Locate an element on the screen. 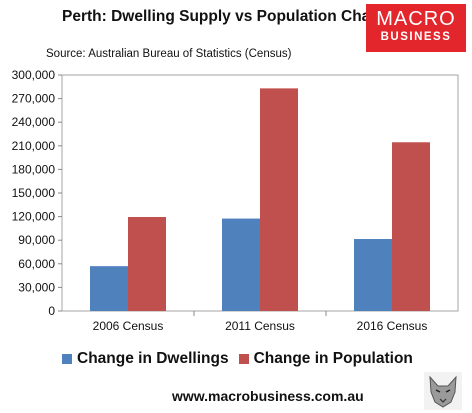 The image size is (472, 413). logo-line-1: MACRO is located at coordinates (416, 19).